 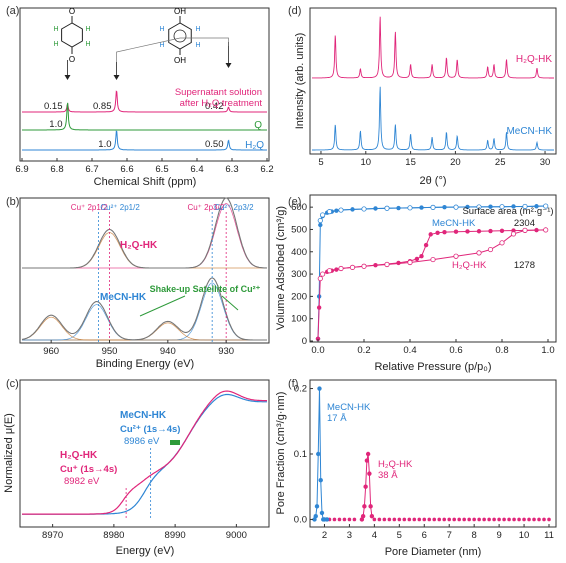 What do you see at coordinates (55, 29) in the screenshot?
I see `quinone-h-label: H` at bounding box center [55, 29].